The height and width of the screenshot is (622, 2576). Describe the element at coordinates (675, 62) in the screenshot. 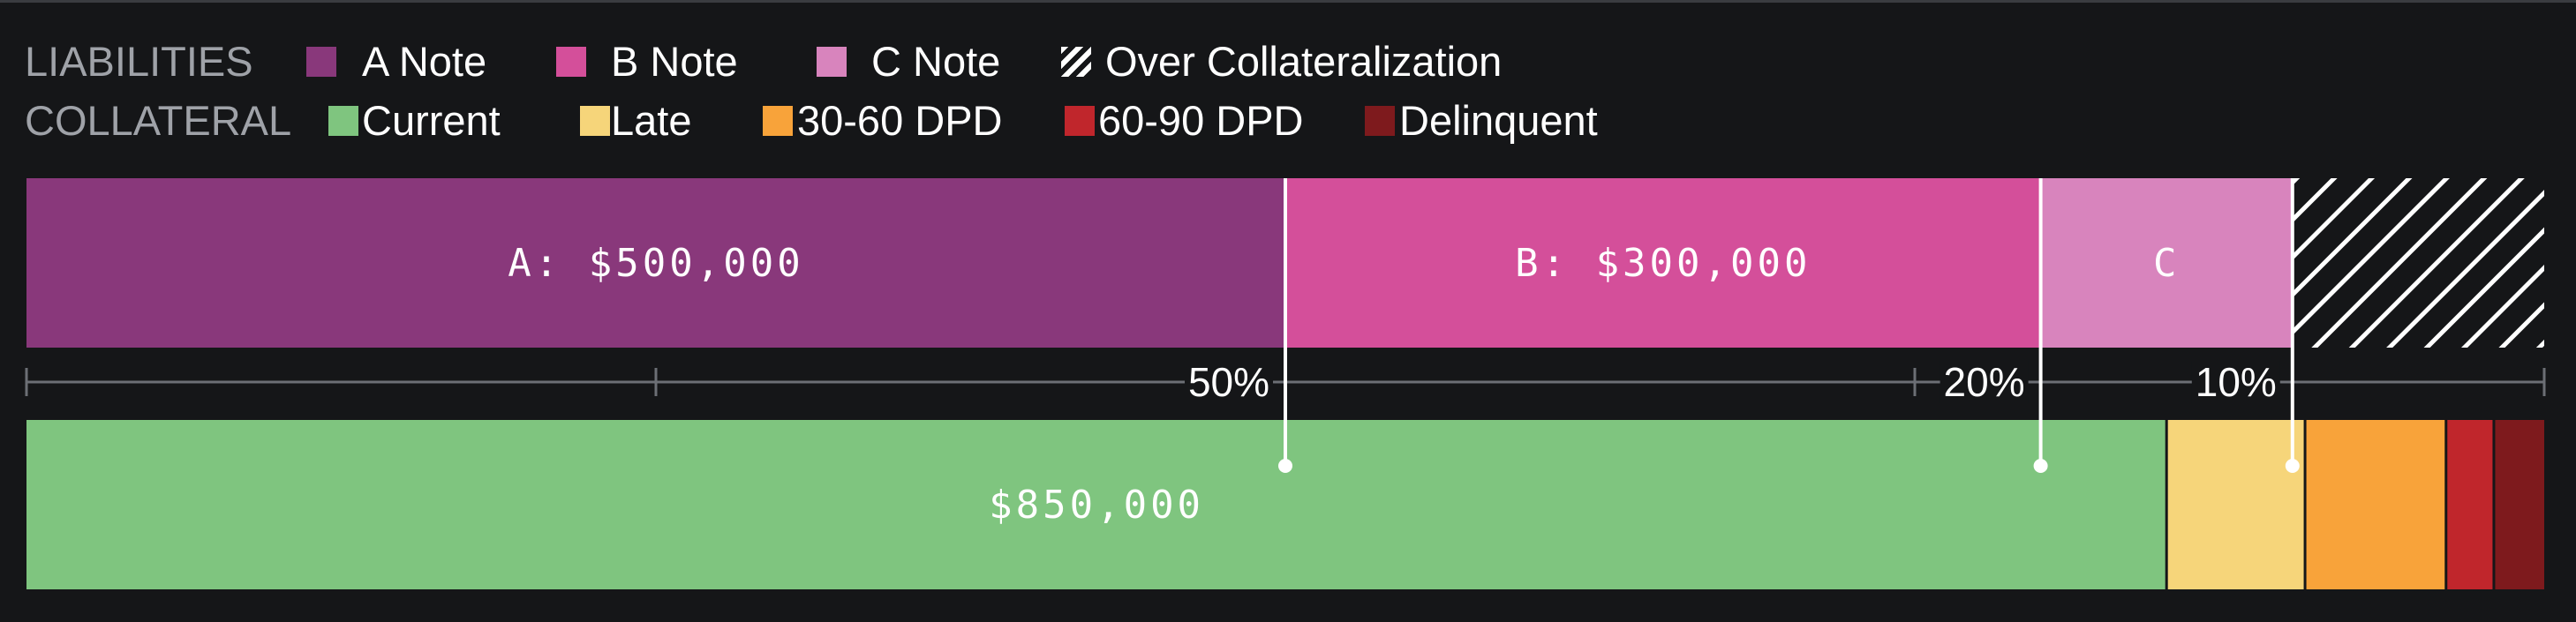

I see `legend-label-b-note: B Note` at that location.